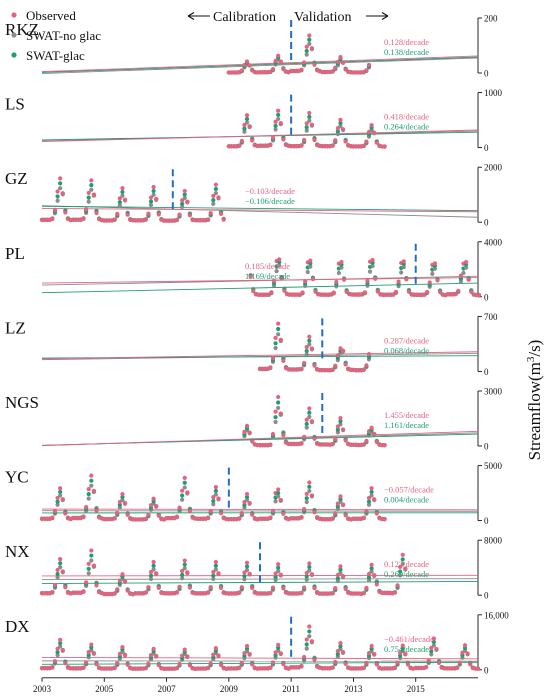 This screenshot has height=699, width=550. I want to click on trend-line-noglac-yc, so click(260, 511).